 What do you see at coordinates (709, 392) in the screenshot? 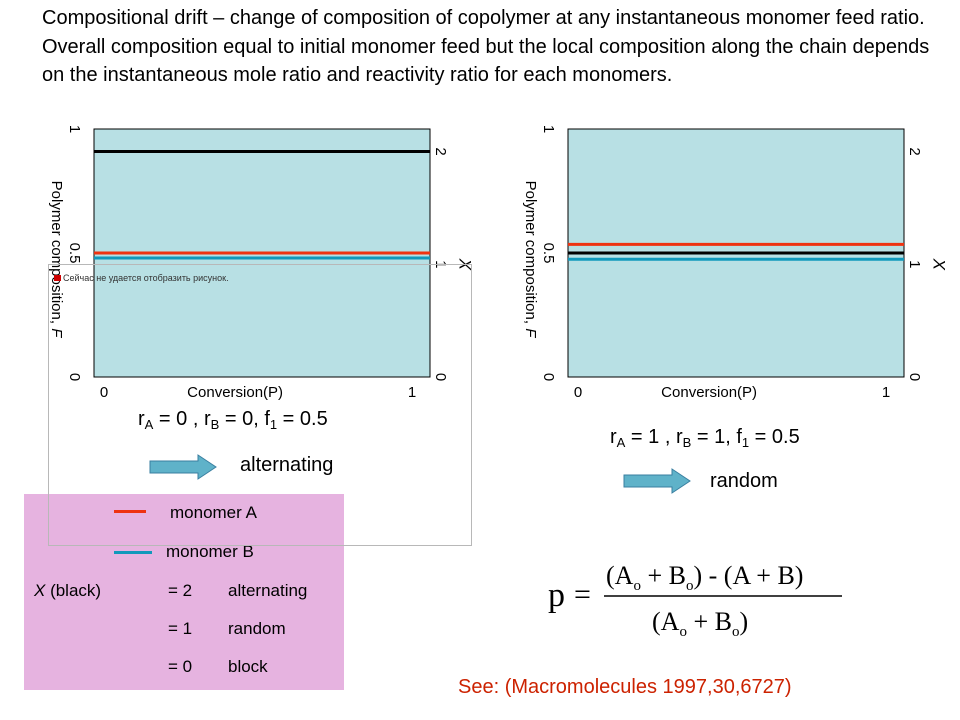
I see `x-axis-label: Conversion(P)` at bounding box center [709, 392].